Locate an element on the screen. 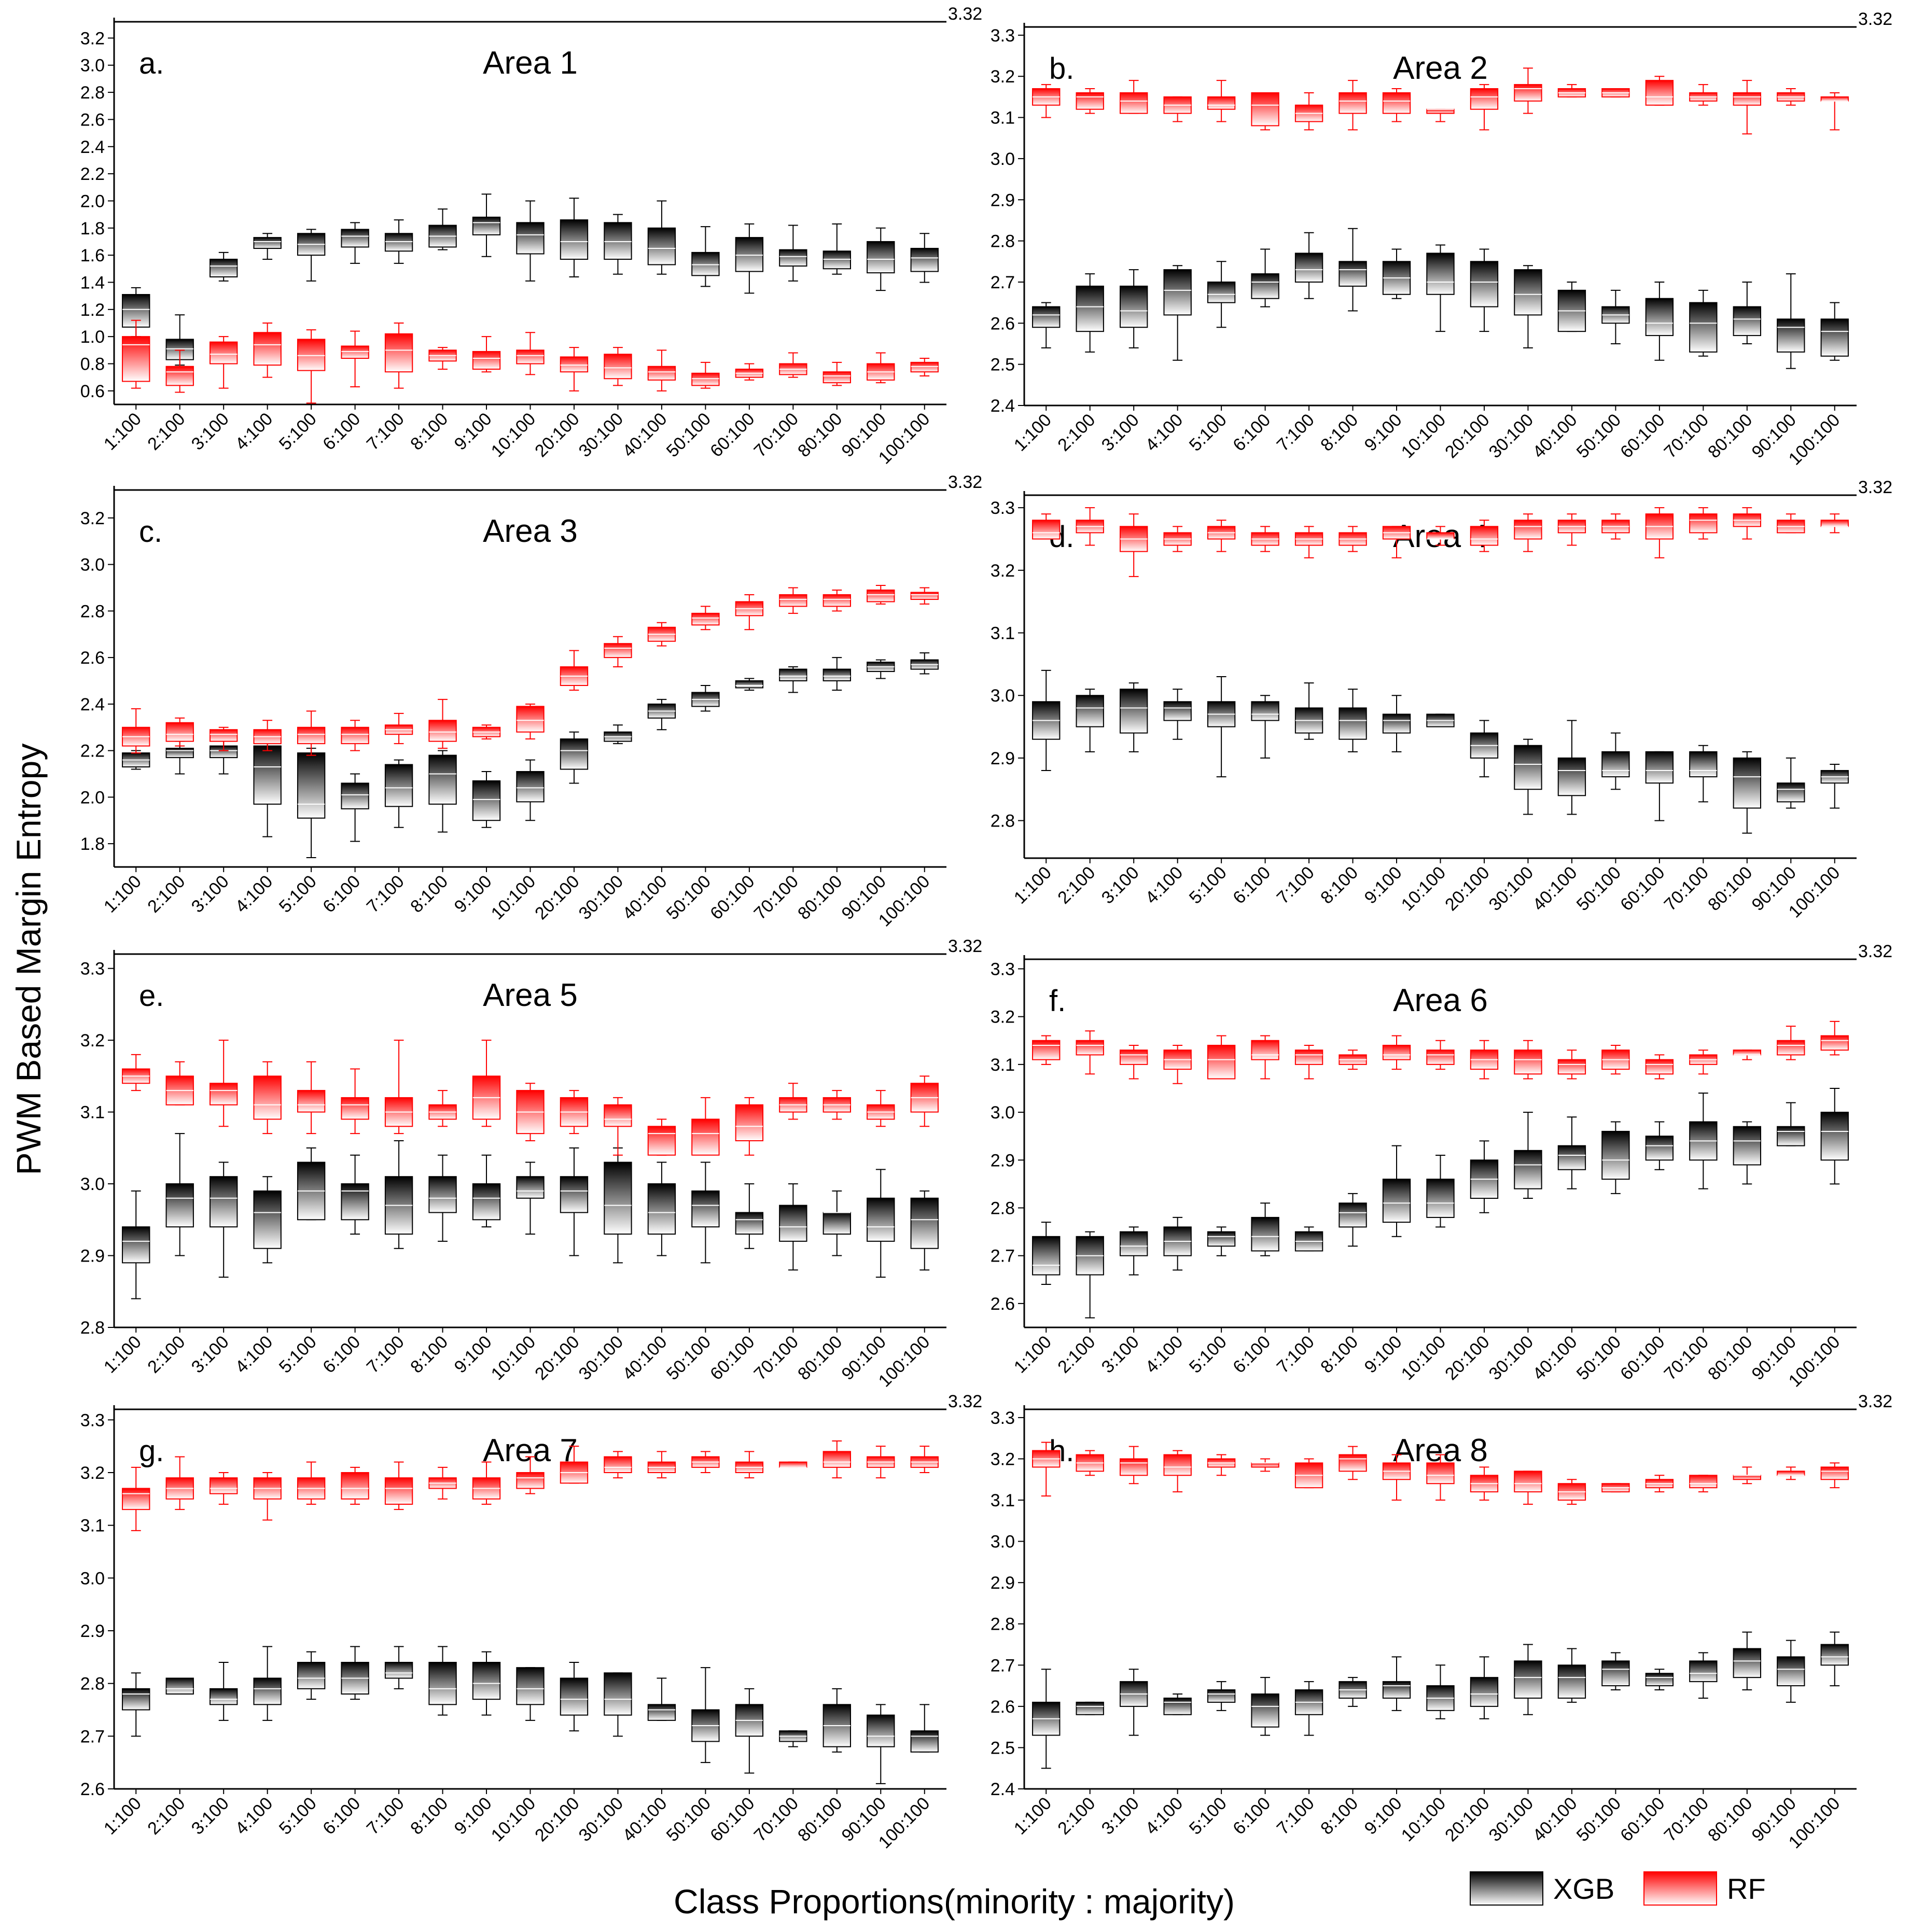 This screenshot has height=1932, width=1924. y-tick-label: 0.6 is located at coordinates (92, 391).